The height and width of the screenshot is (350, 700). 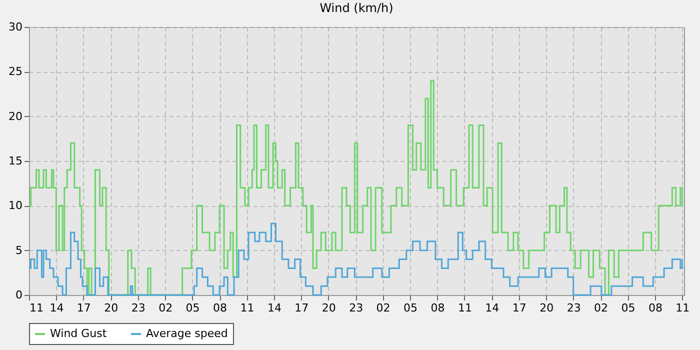 I want to click on y-tick-label: 5, so click(x=19, y=250).